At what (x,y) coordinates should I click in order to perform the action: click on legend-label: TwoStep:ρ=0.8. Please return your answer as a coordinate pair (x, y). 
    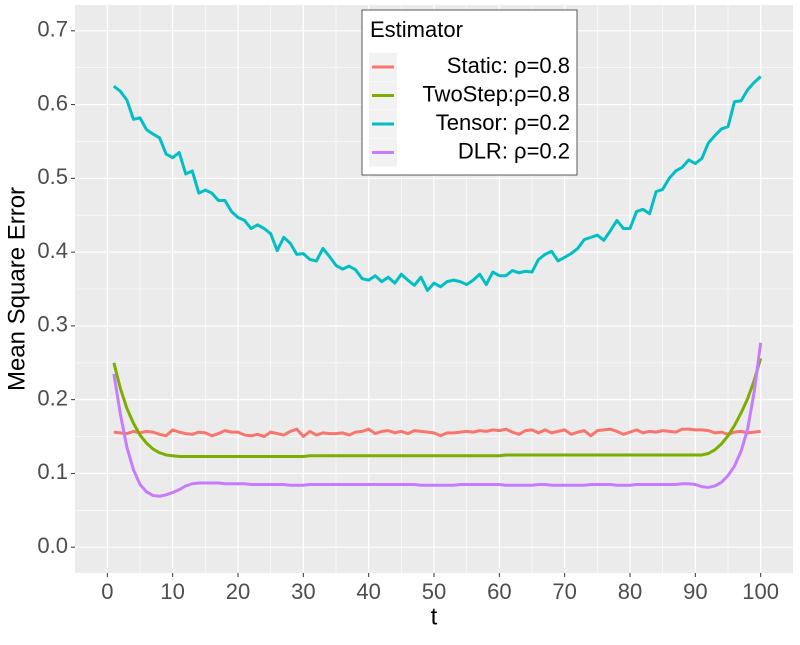
    Looking at the image, I should click on (496, 93).